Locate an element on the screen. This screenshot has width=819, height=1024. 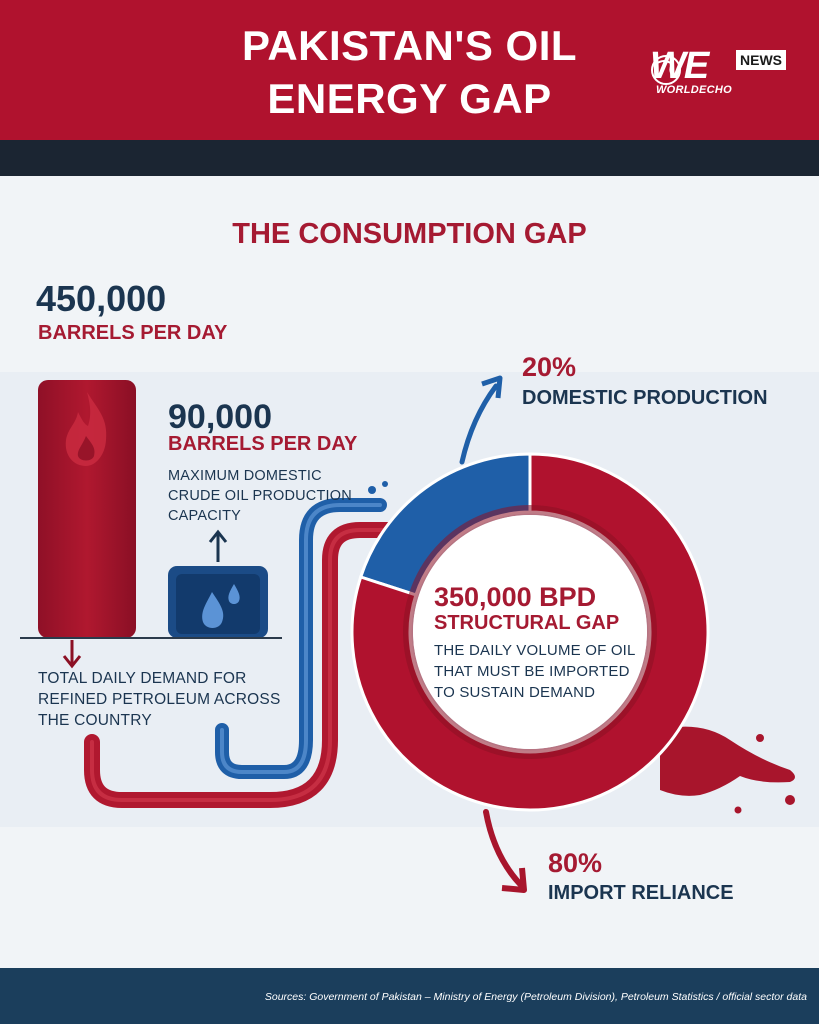
gap-value: 350,000 BPD is located at coordinates (515, 597).